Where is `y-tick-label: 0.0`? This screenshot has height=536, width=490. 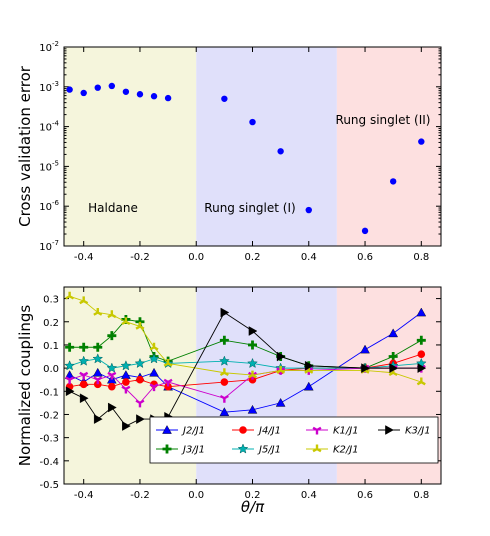 y-tick-label: 0.0 is located at coordinates (51, 369).